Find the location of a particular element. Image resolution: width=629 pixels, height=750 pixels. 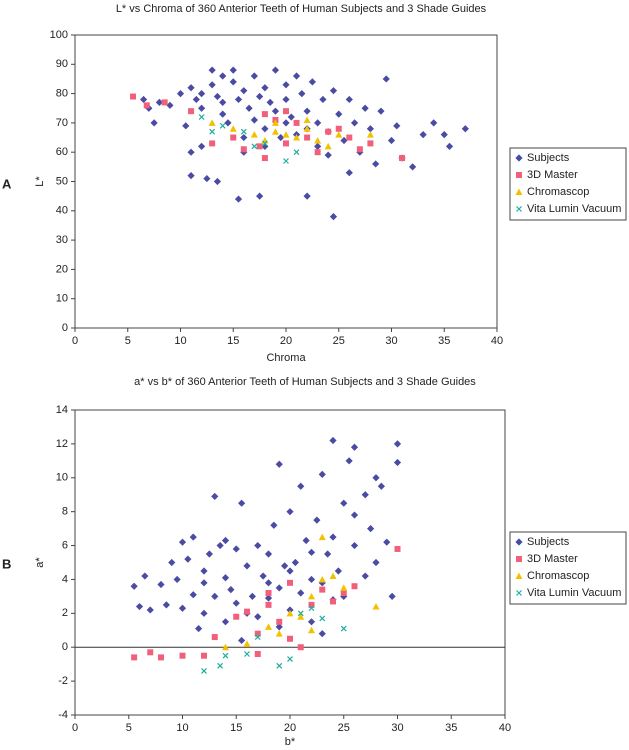

x-tick-label: 30 is located at coordinates (391, 341).